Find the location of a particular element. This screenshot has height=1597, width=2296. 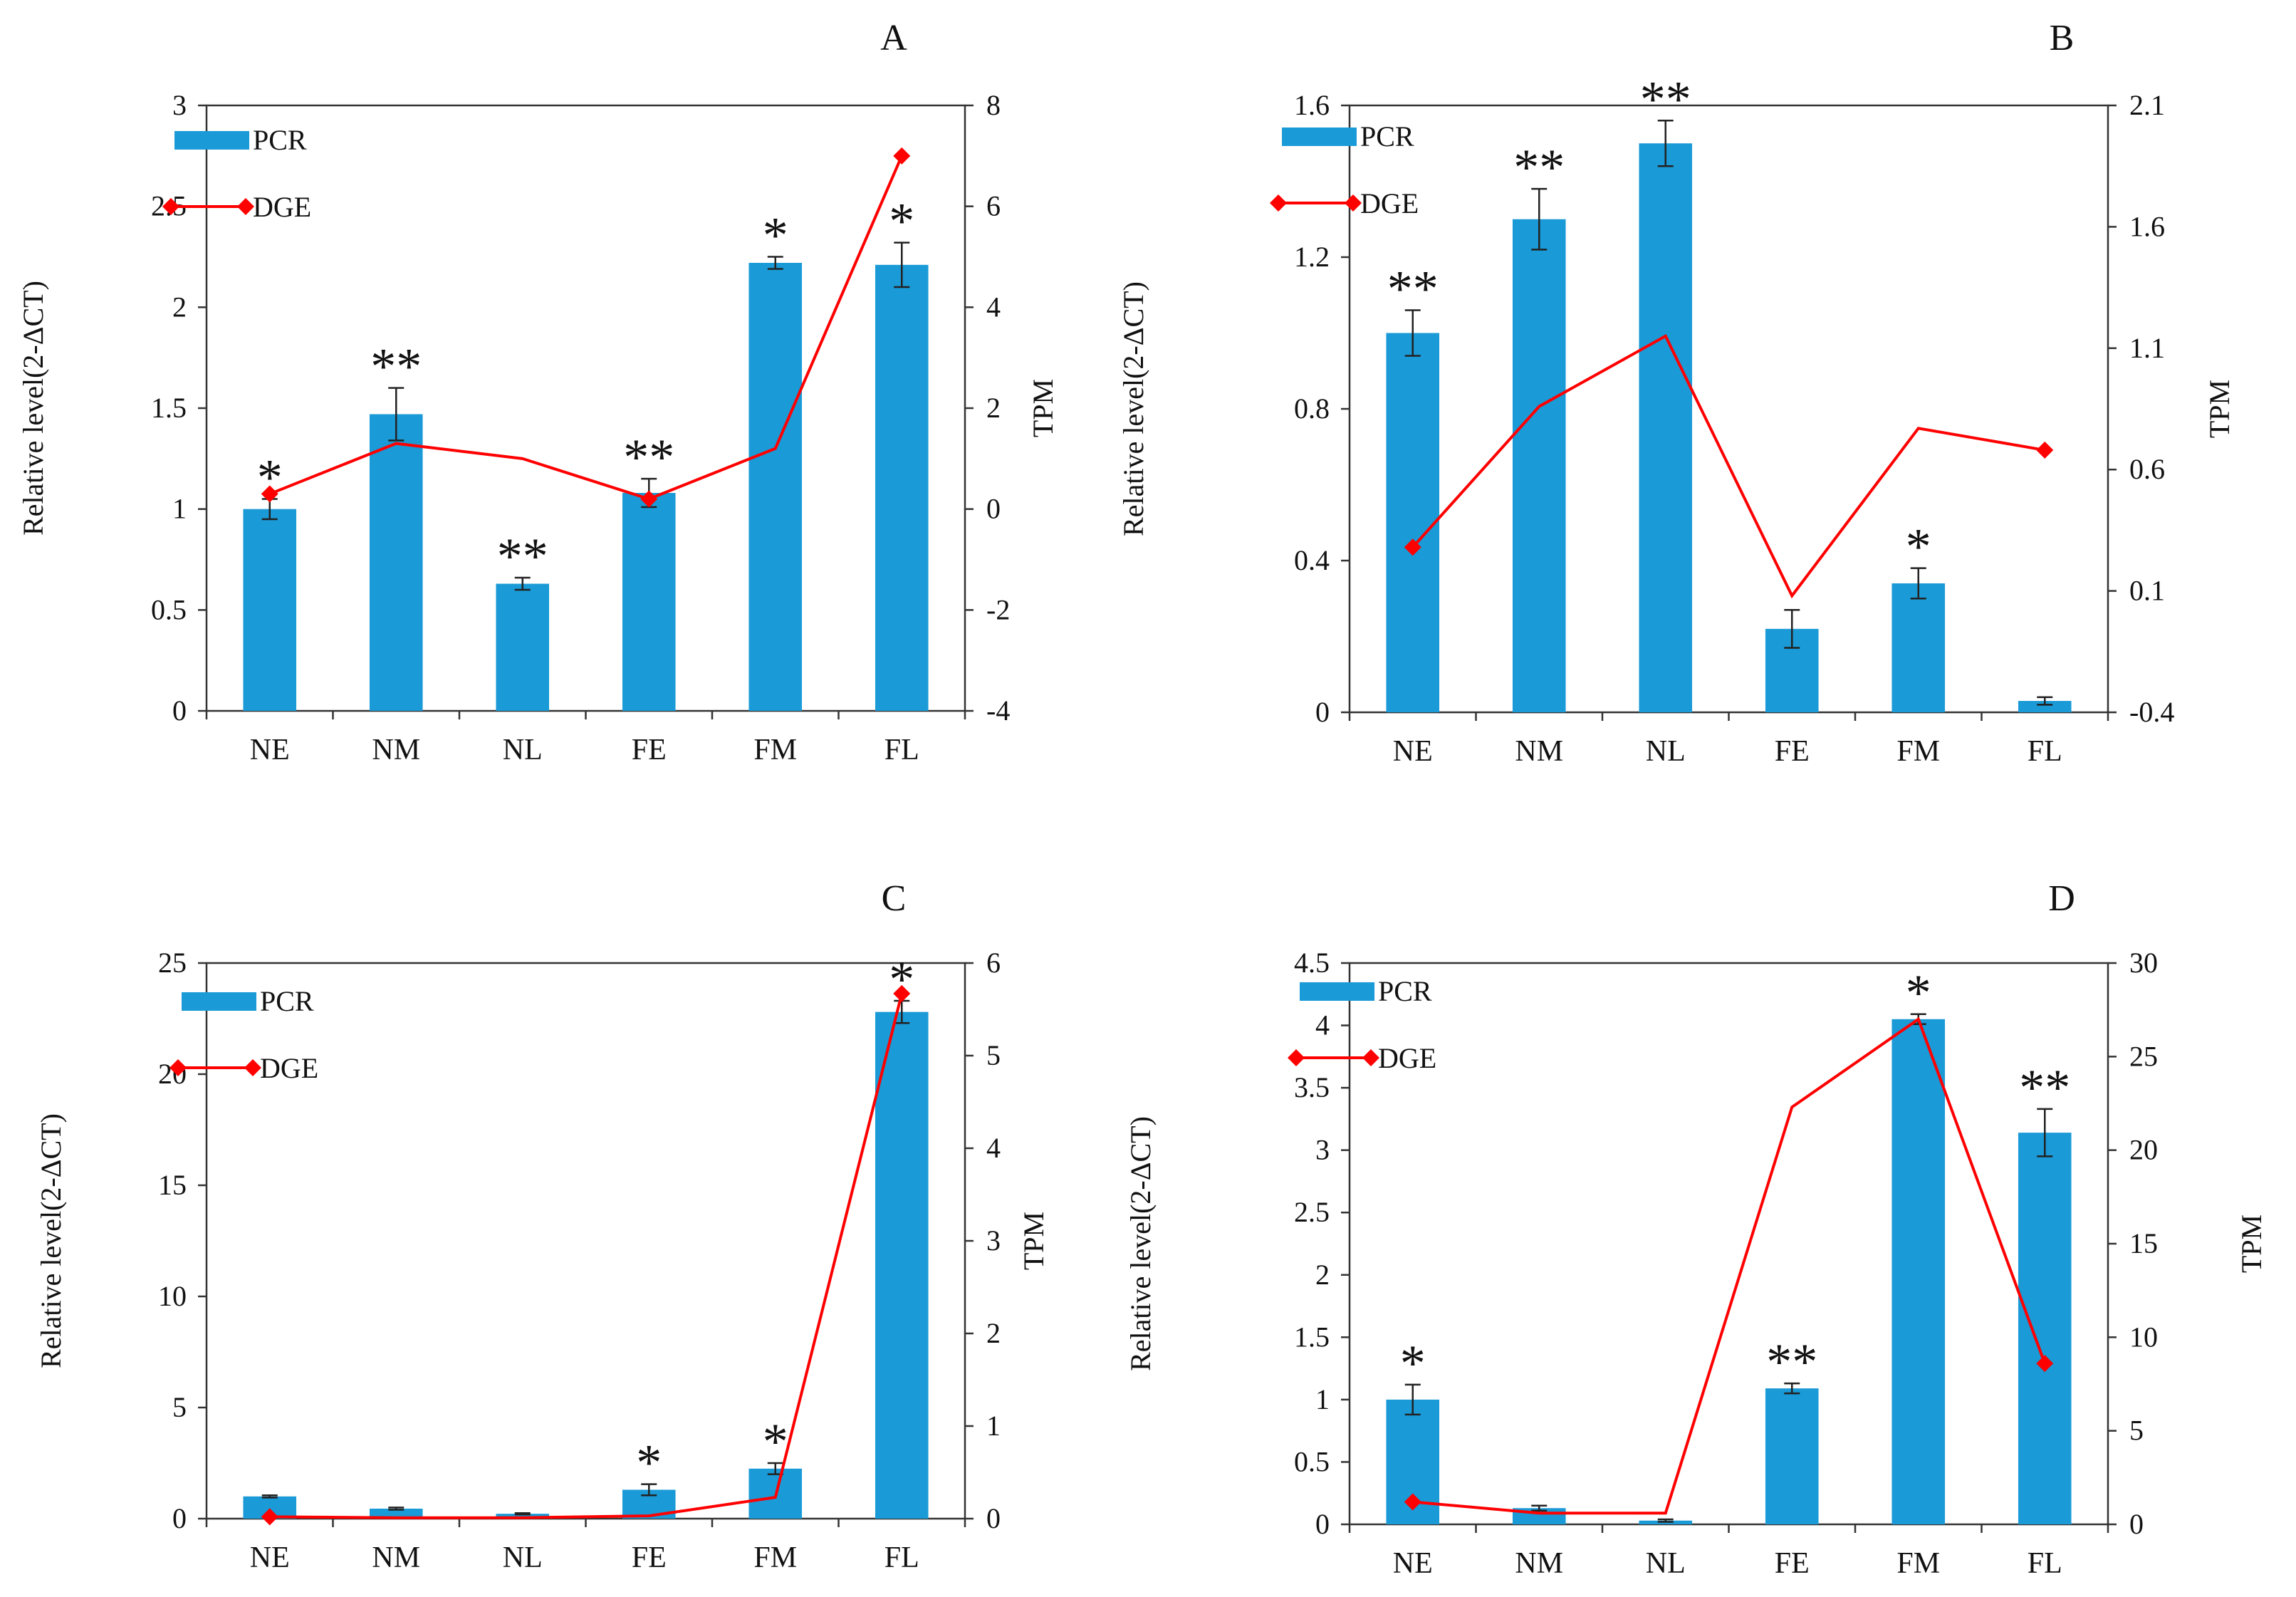

dge-point-fl is located at coordinates (2045, 1364).